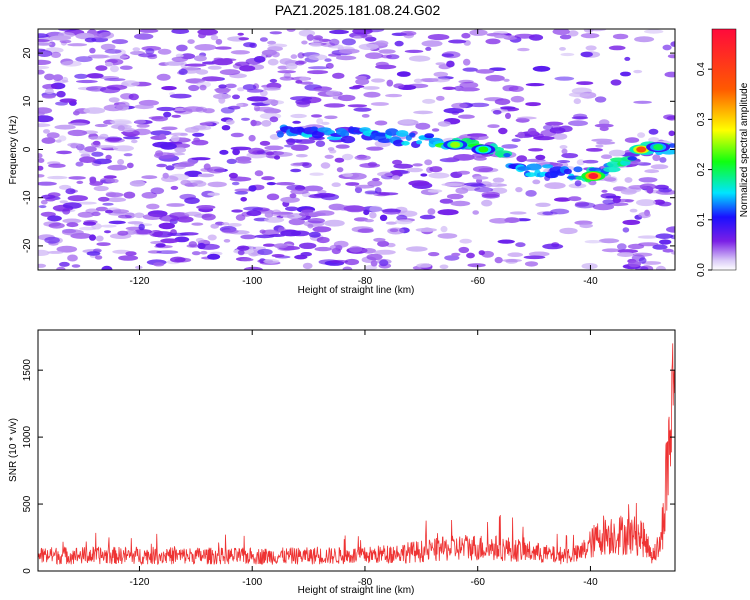 Image resolution: width=750 pixels, height=600 pixels. I want to click on y-tick-label: 0, so click(27, 571).